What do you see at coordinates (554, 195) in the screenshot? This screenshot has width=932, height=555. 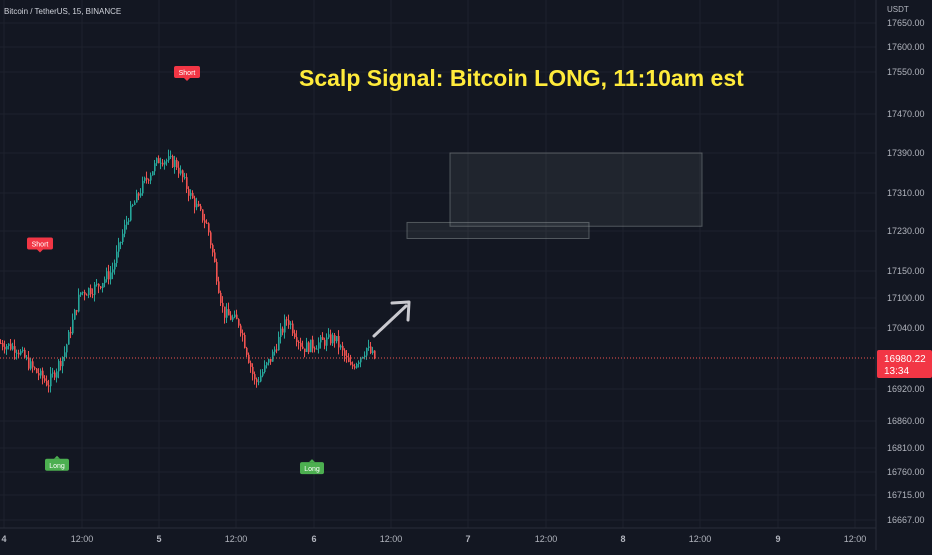 I see `zones` at bounding box center [554, 195].